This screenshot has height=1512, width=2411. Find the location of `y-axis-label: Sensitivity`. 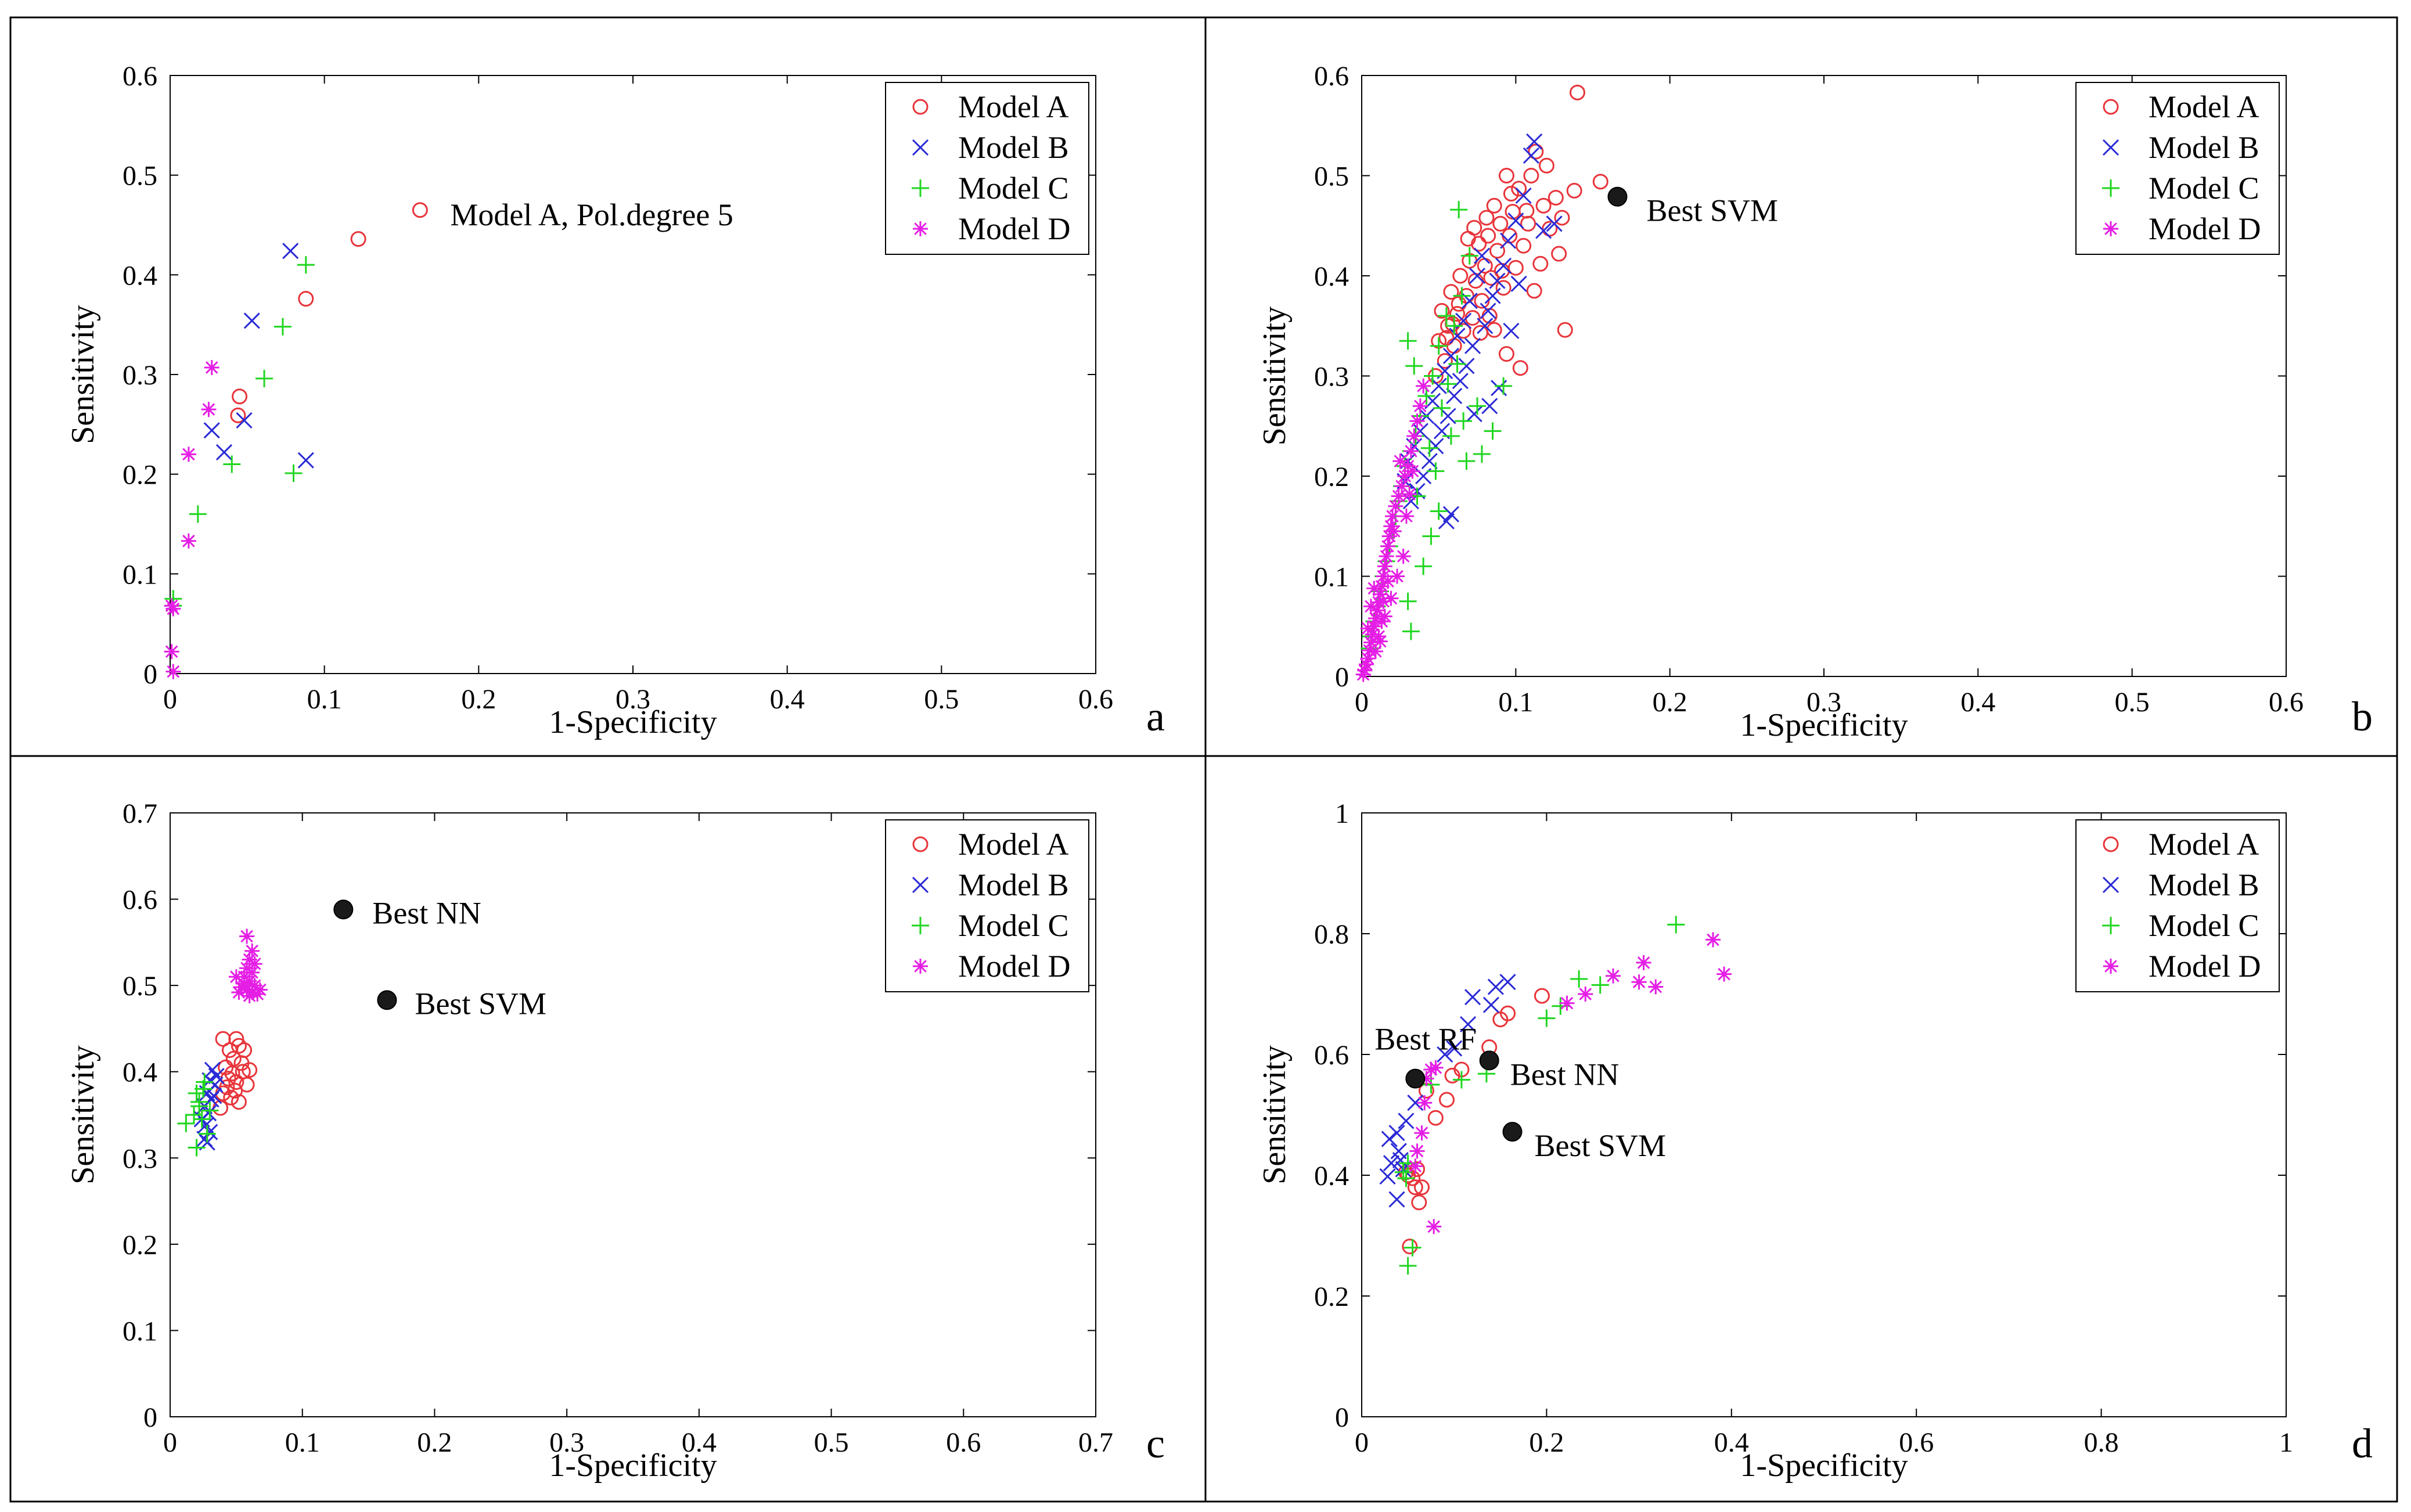

y-axis-label: Sensitivity is located at coordinates (83, 1115).